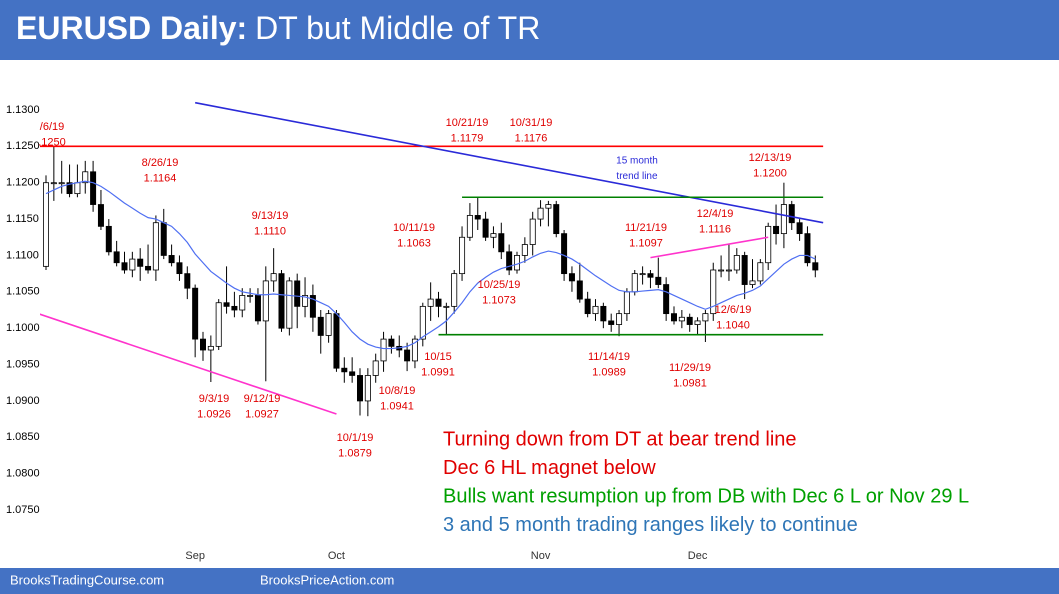 Image resolution: width=1059 pixels, height=594 pixels. What do you see at coordinates (160, 178) in the screenshot?
I see `annotation: 1.1164` at bounding box center [160, 178].